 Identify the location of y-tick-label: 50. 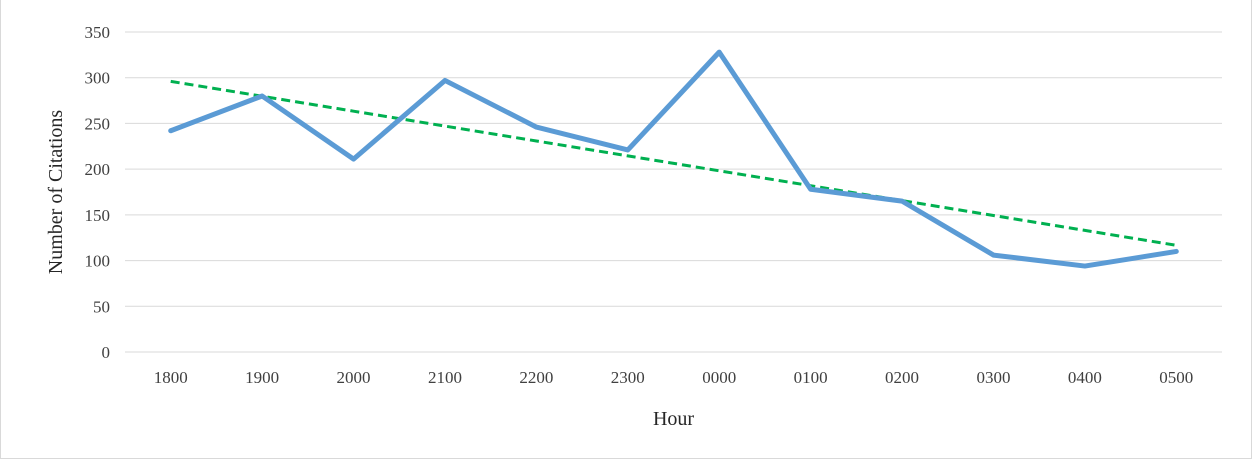
(101, 306).